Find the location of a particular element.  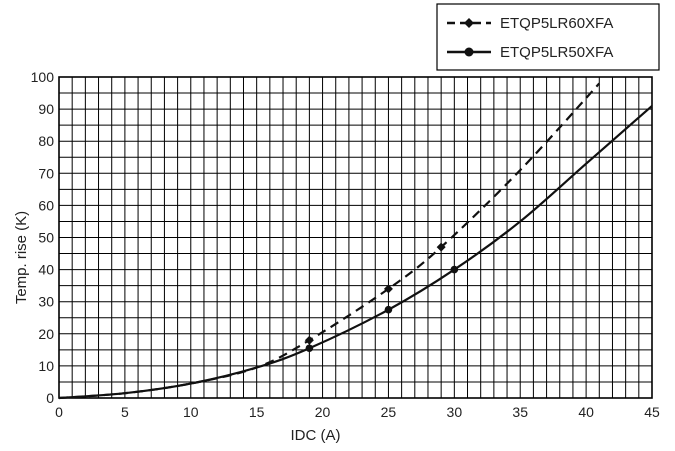

y-tick-label: 70 is located at coordinates (46, 173).